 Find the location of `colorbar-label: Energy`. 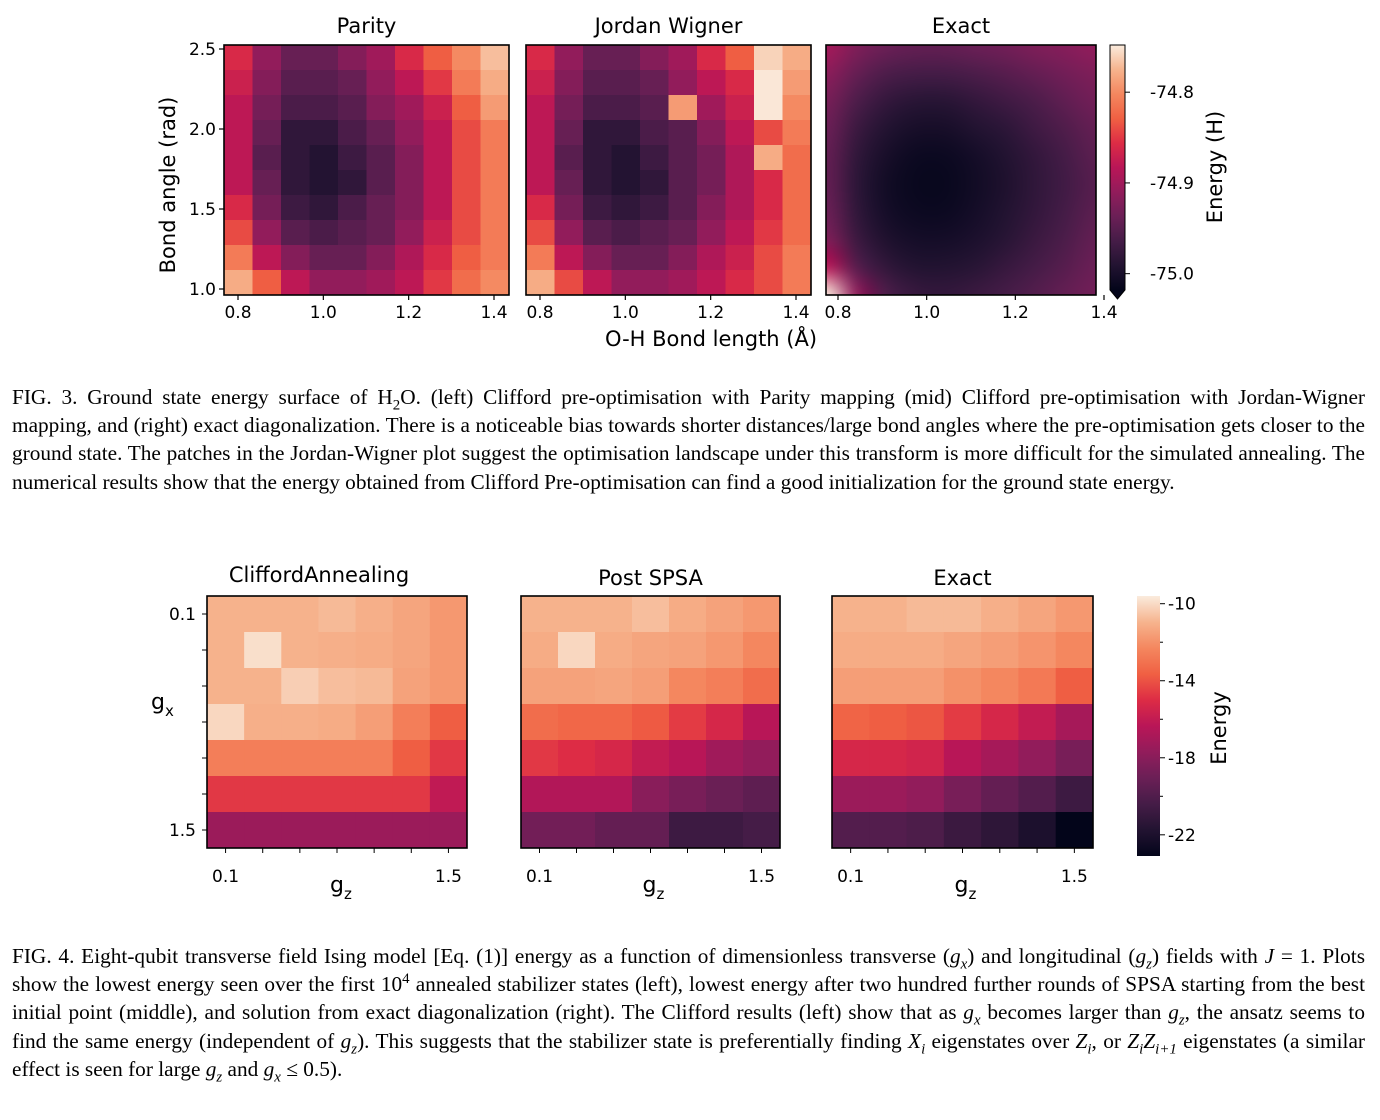

colorbar-label: Energy is located at coordinates (1219, 728).